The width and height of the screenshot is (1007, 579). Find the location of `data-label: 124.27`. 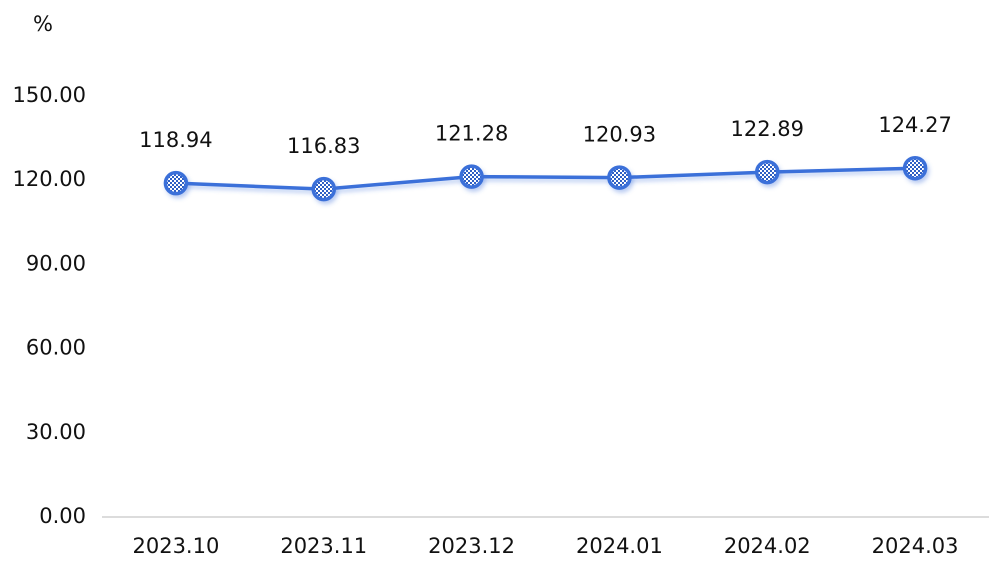

data-label: 124.27 is located at coordinates (914, 125).